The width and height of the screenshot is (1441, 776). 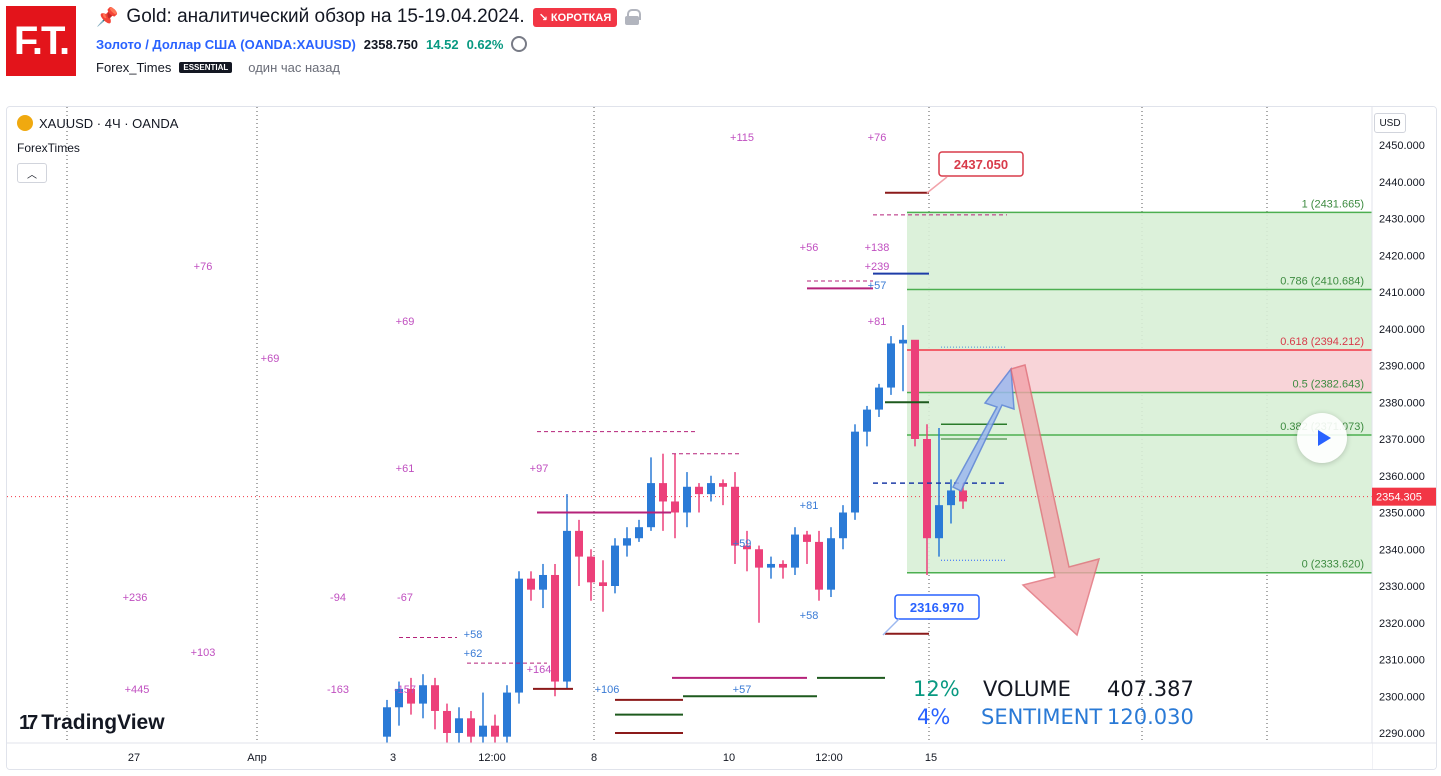 I want to click on price-tick-label: 2440.000, so click(x=1402, y=183).